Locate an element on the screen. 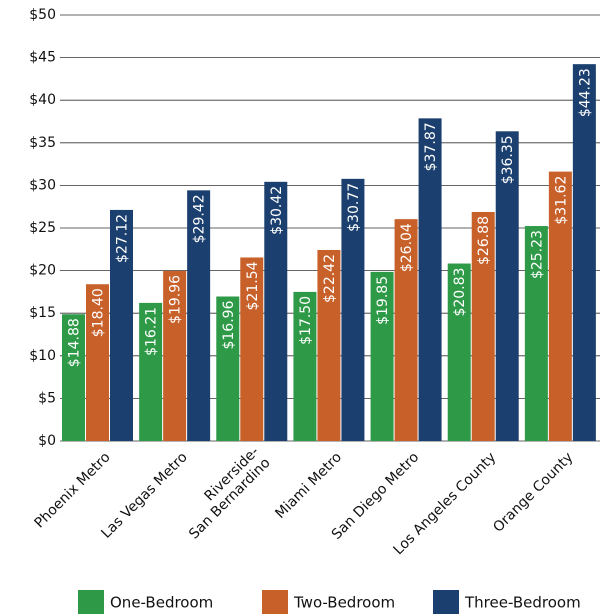 The width and height of the screenshot is (610, 614). value-label: $16.21 is located at coordinates (152, 331).